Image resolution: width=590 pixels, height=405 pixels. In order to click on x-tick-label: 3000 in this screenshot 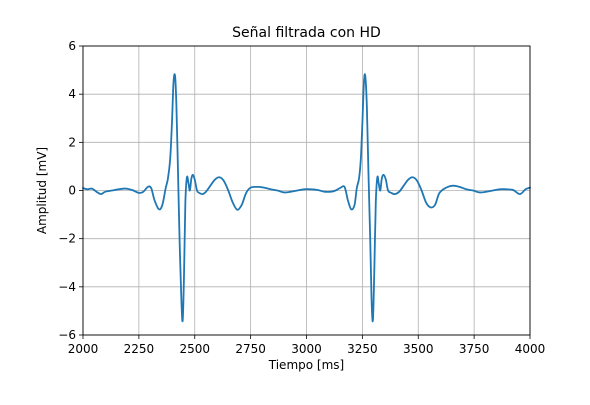, I will do `click(306, 349)`.